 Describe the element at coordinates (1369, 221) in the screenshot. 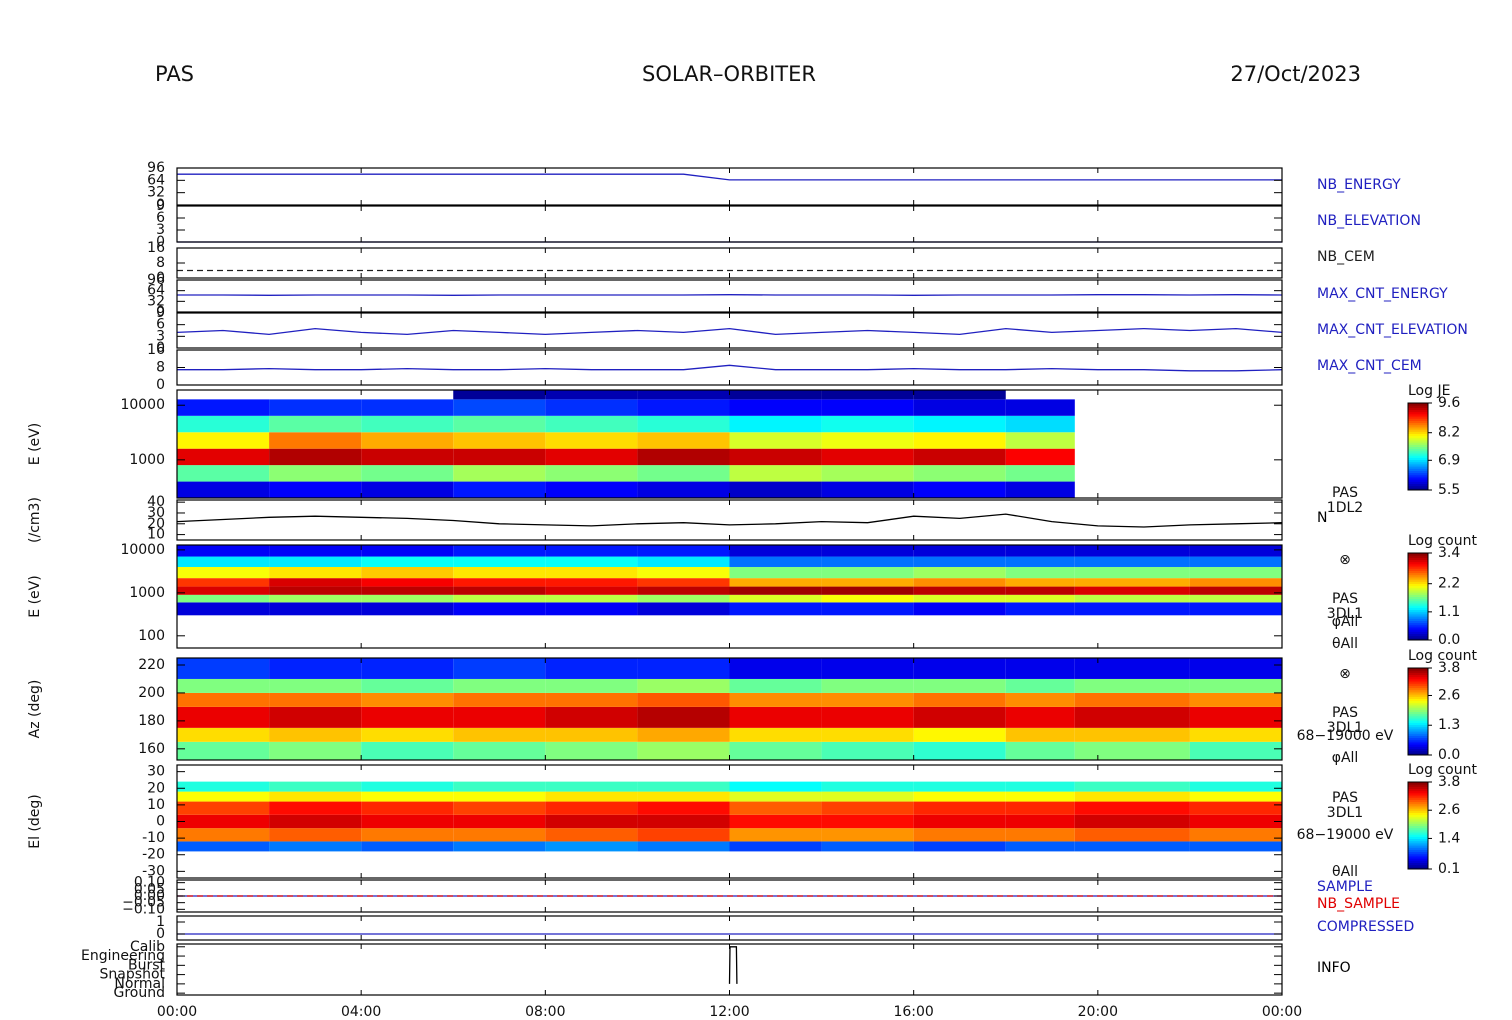

I see `series-label: NB_ELEVATION` at that location.